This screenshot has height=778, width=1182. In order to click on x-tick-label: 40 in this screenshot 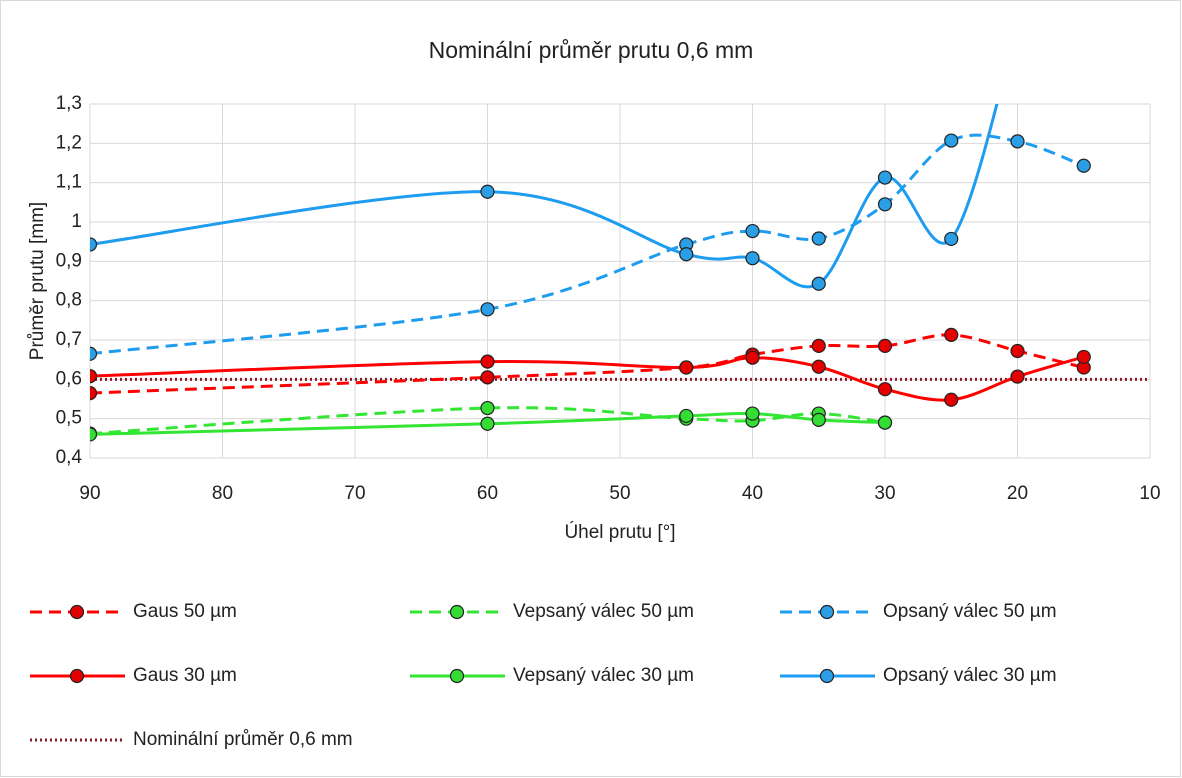, I will do `click(752, 493)`.